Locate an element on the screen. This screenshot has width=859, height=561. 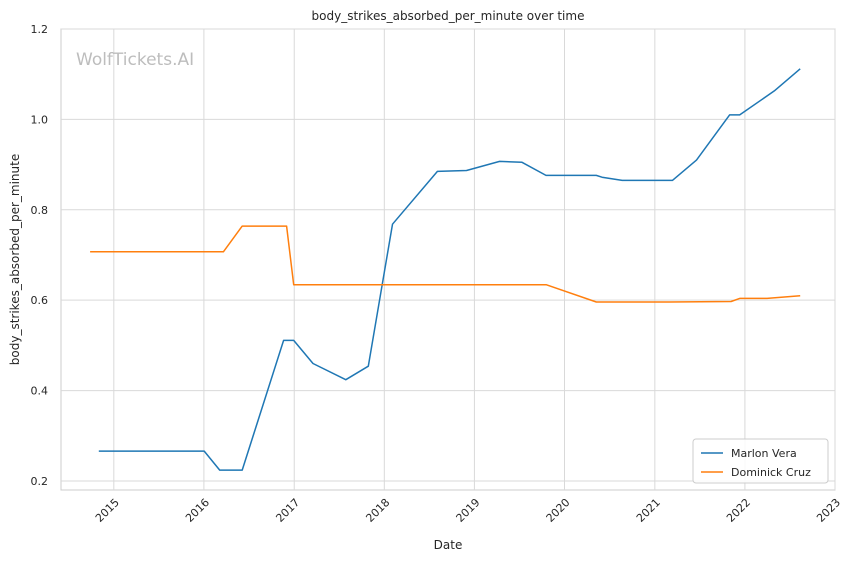
x-tick-label: 2022 is located at coordinates (738, 510).